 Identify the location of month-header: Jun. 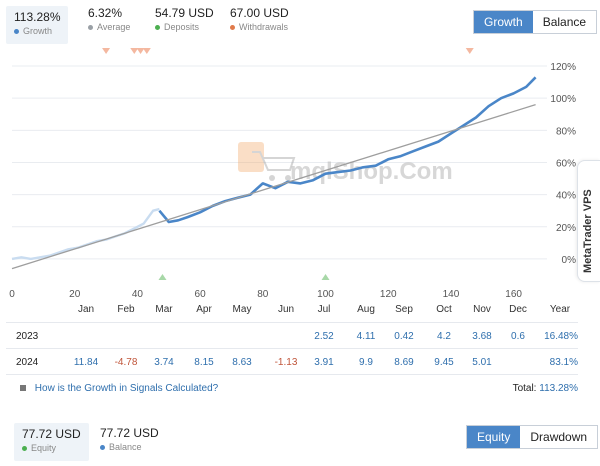
(286, 309).